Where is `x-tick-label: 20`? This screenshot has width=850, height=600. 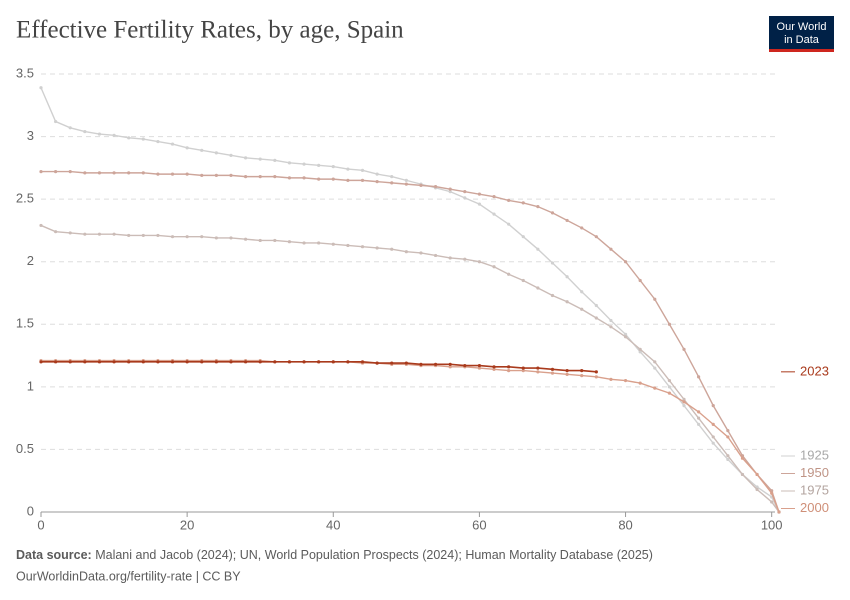 x-tick-label: 20 is located at coordinates (187, 524).